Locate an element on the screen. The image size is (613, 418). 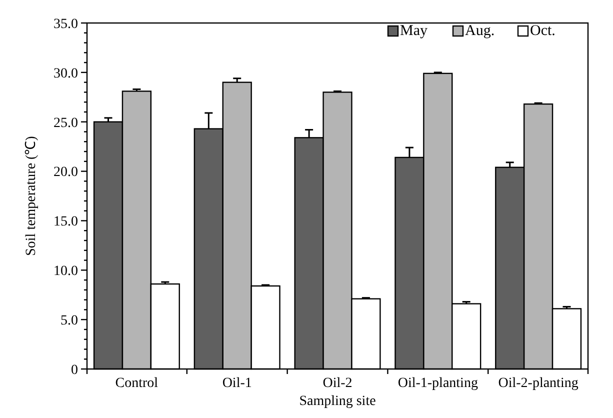
y-tick-label: 35.0 is located at coordinates (66, 24).